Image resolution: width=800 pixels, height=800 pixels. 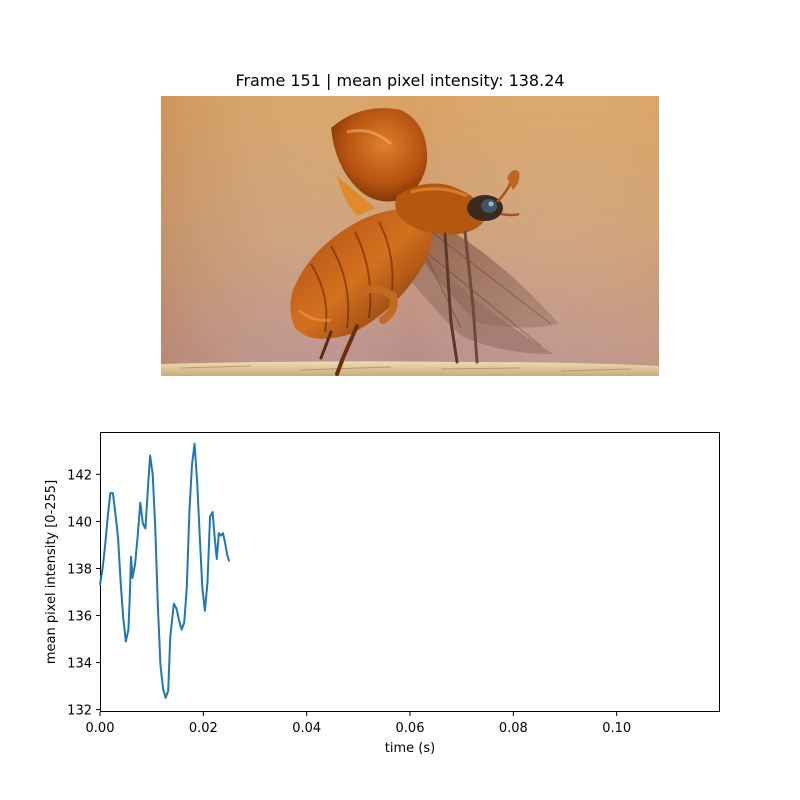 What do you see at coordinates (513, 728) in the screenshot?
I see `x-tick-label: 0.08` at bounding box center [513, 728].